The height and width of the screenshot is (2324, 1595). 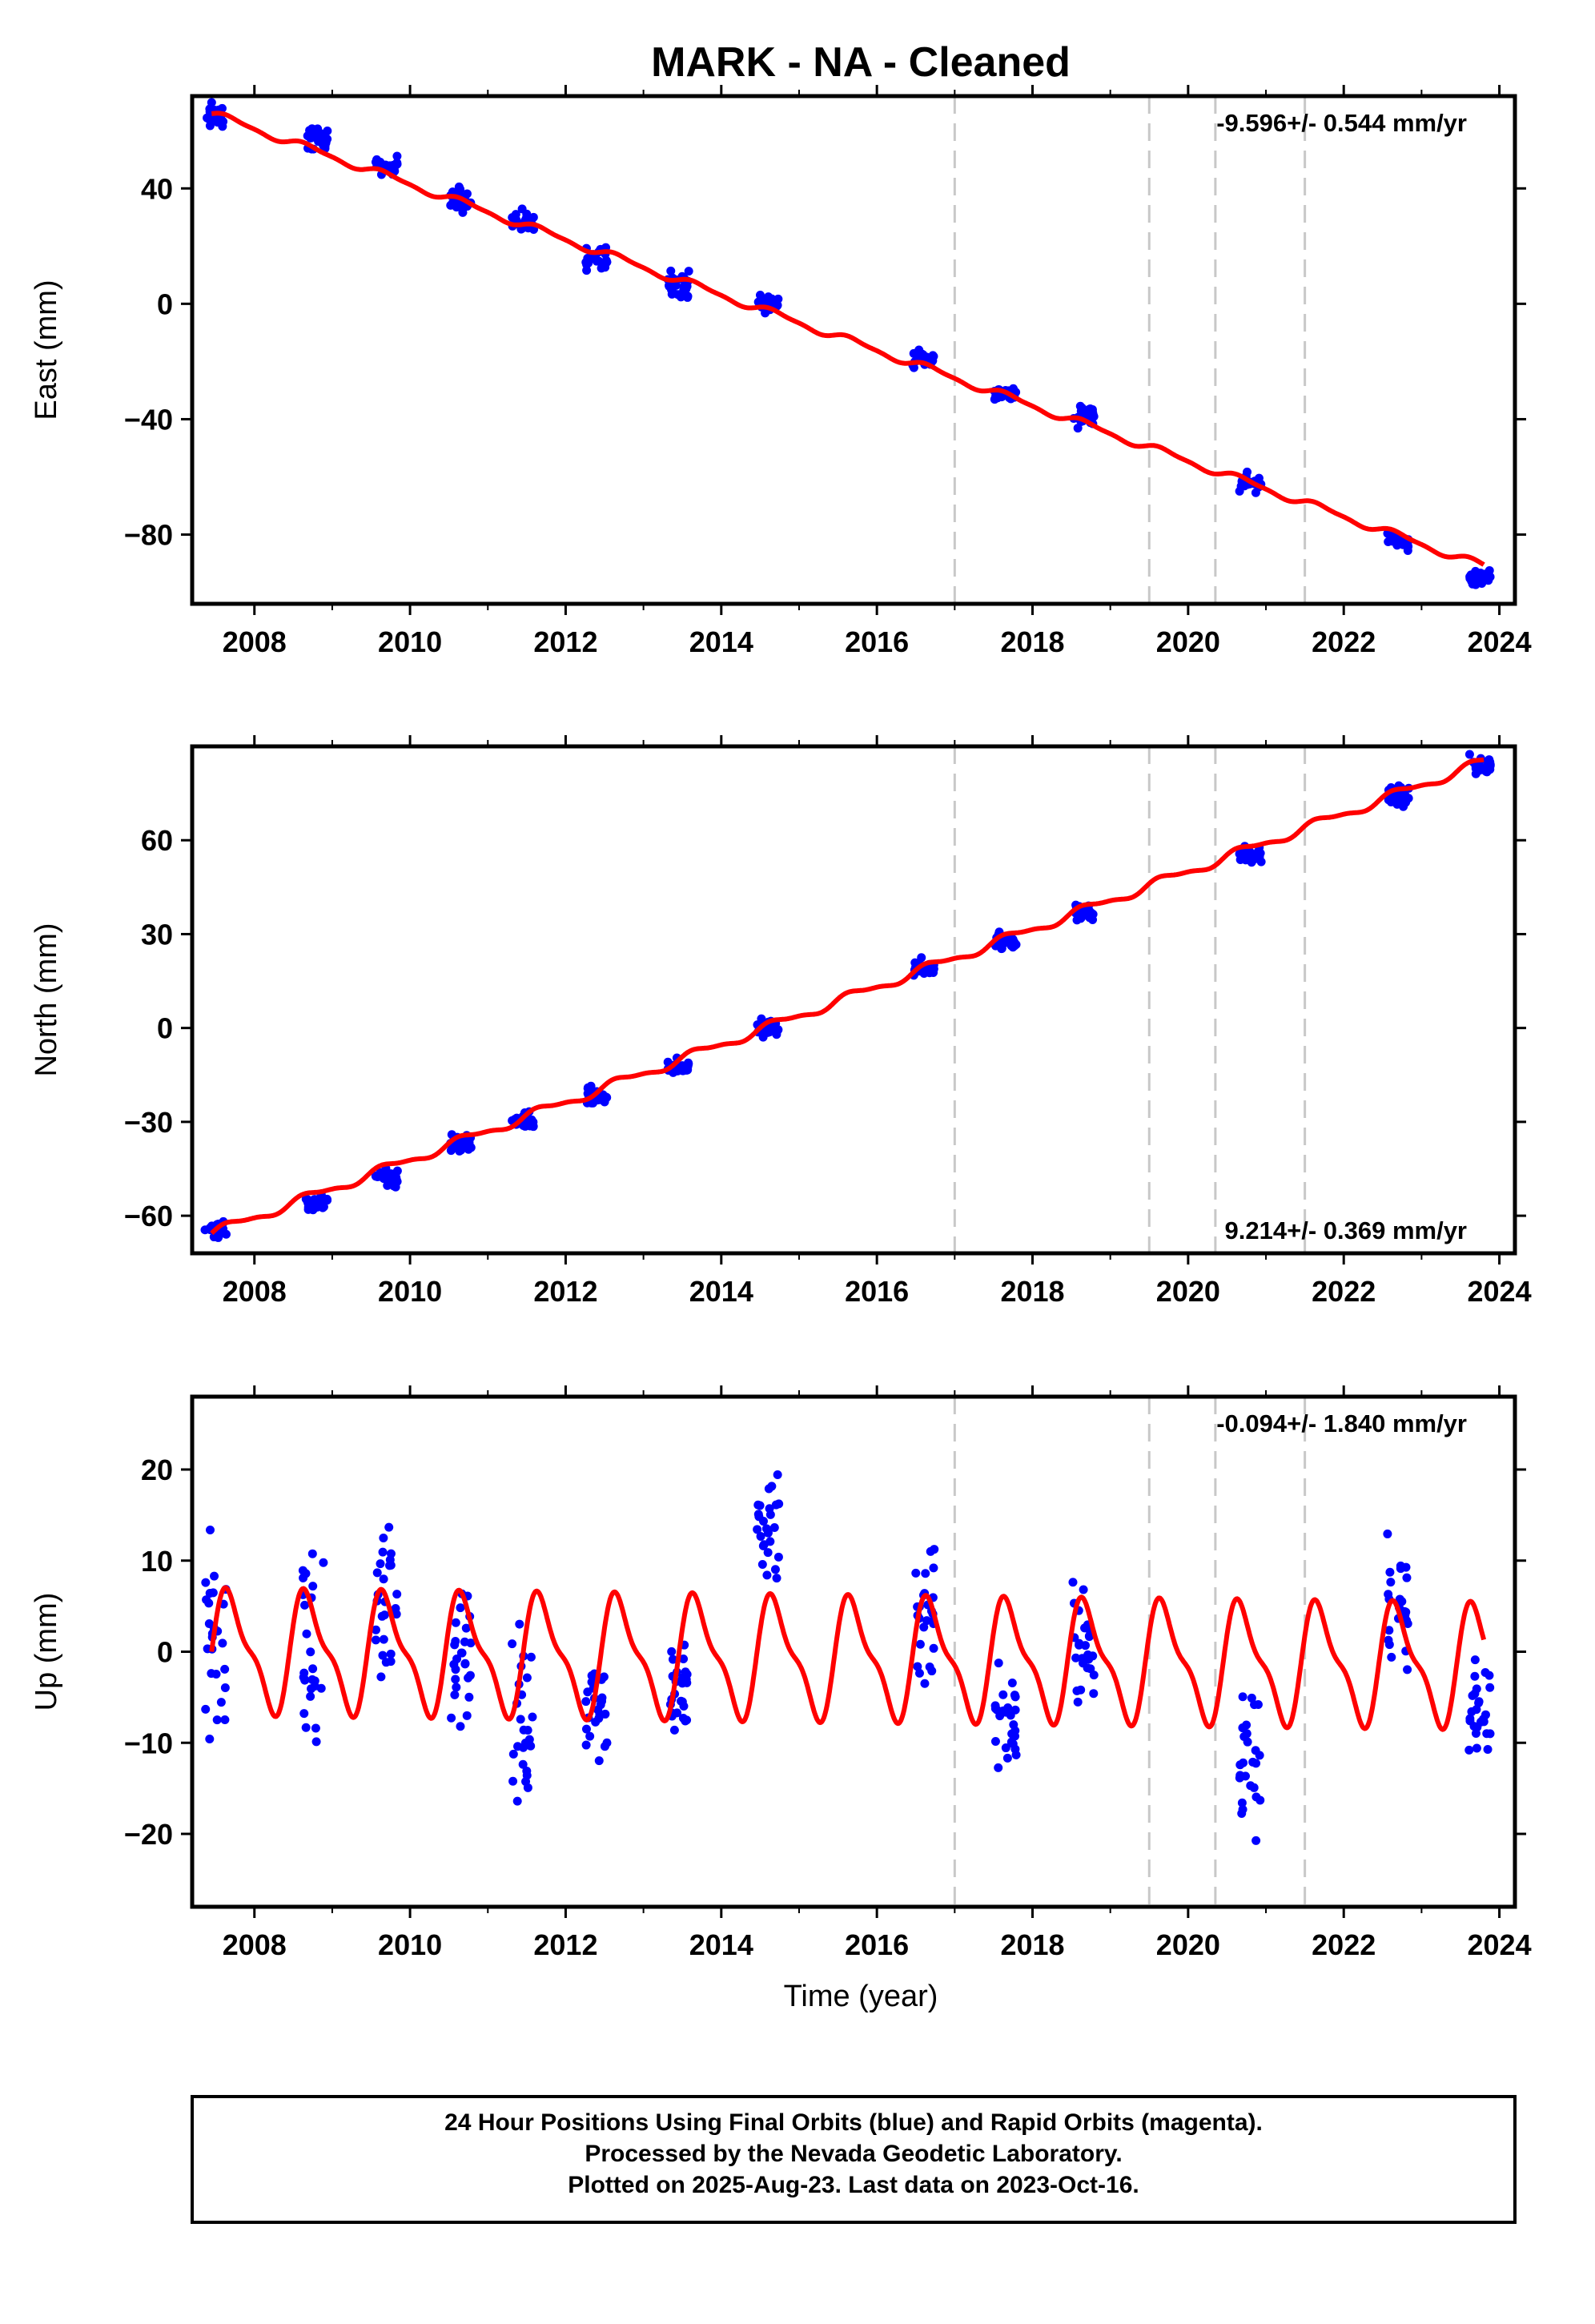 I want to click on y-tick-label: 30, so click(x=157, y=934).